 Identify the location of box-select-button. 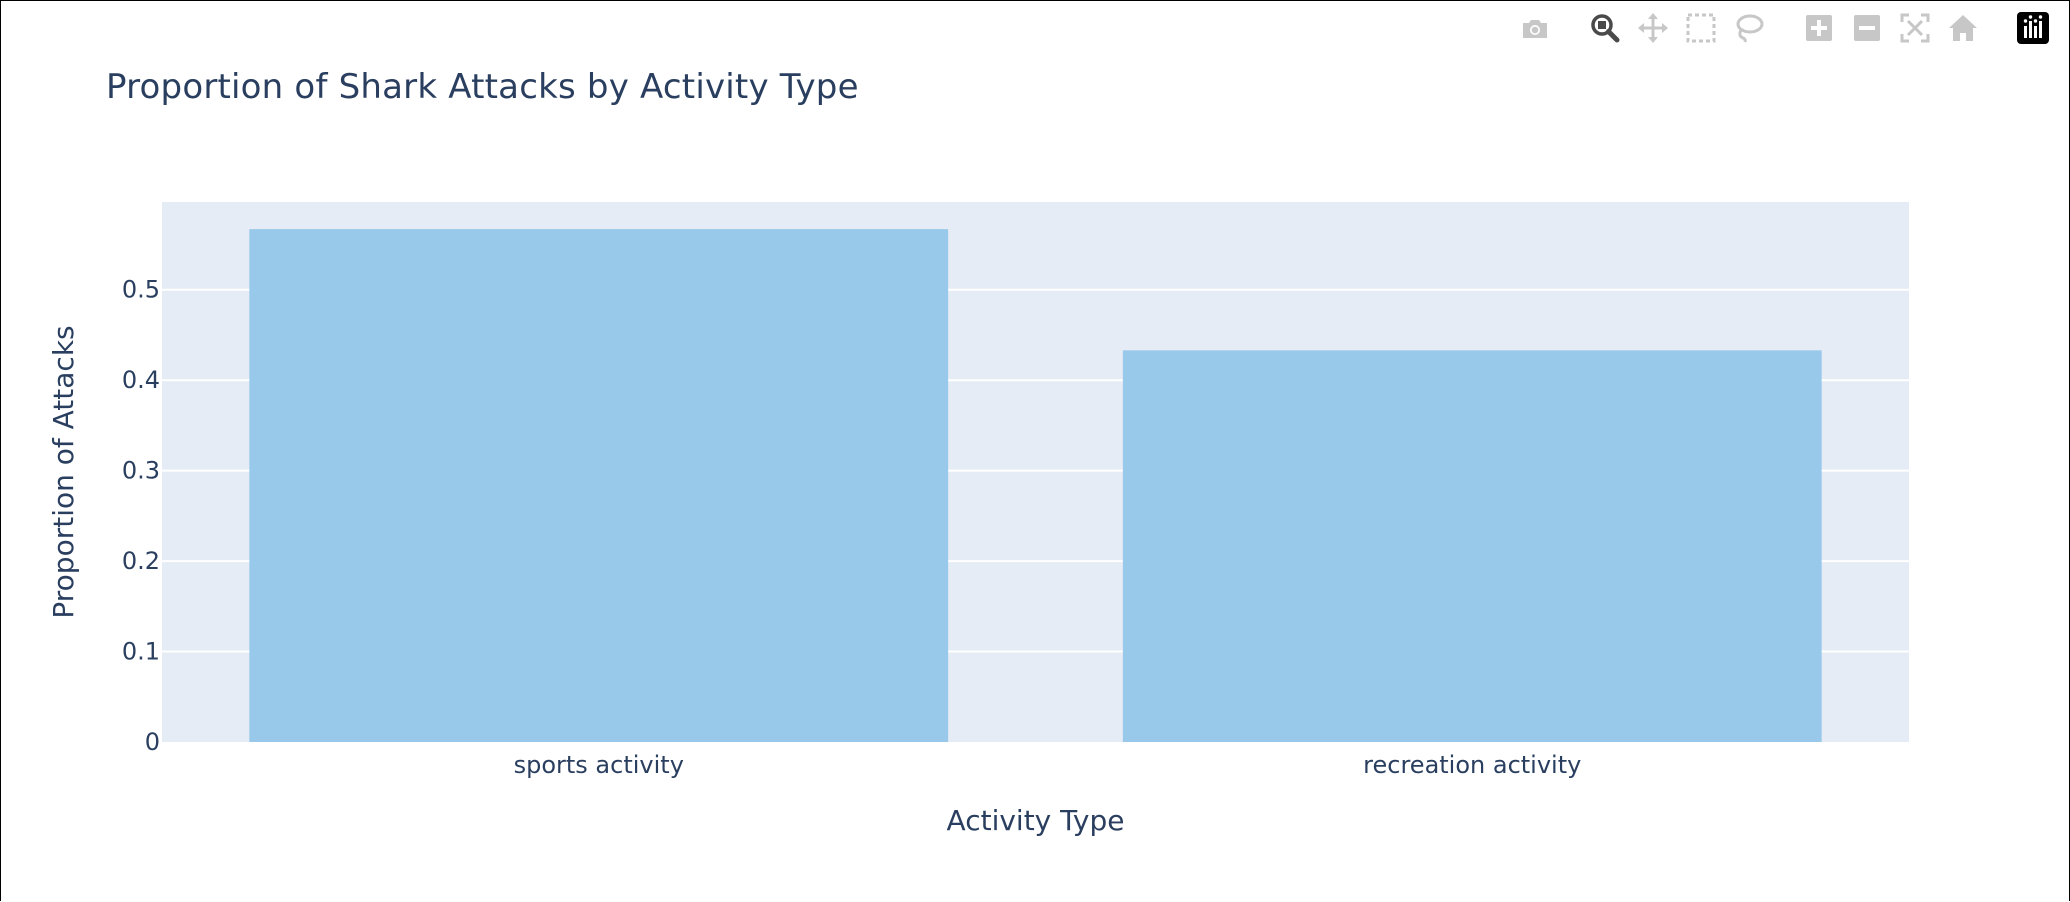
(1701, 28).